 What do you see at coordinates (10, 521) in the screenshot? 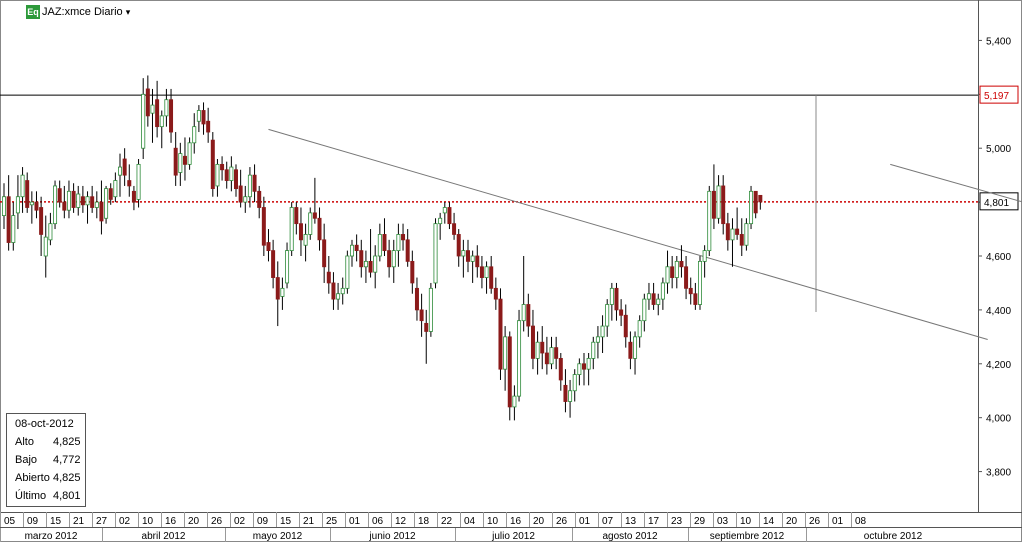
I see `day-label: 05` at bounding box center [10, 521].